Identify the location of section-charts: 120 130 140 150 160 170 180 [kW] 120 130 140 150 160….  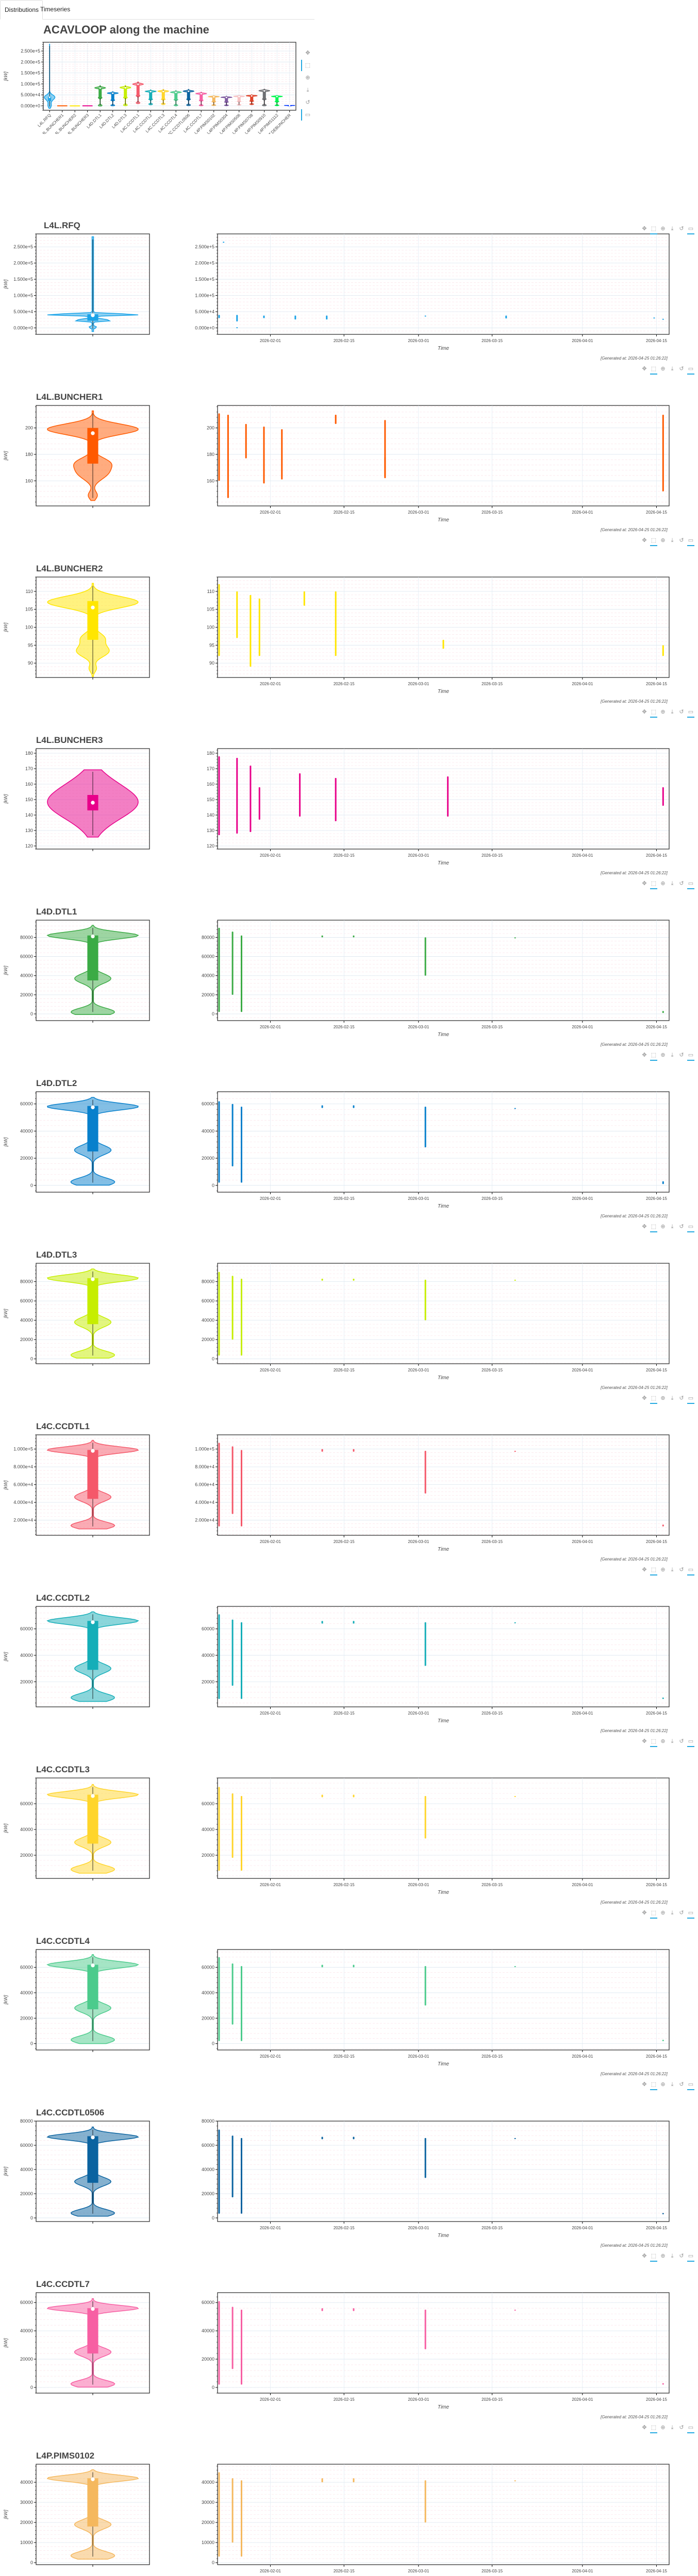
(349, 808).